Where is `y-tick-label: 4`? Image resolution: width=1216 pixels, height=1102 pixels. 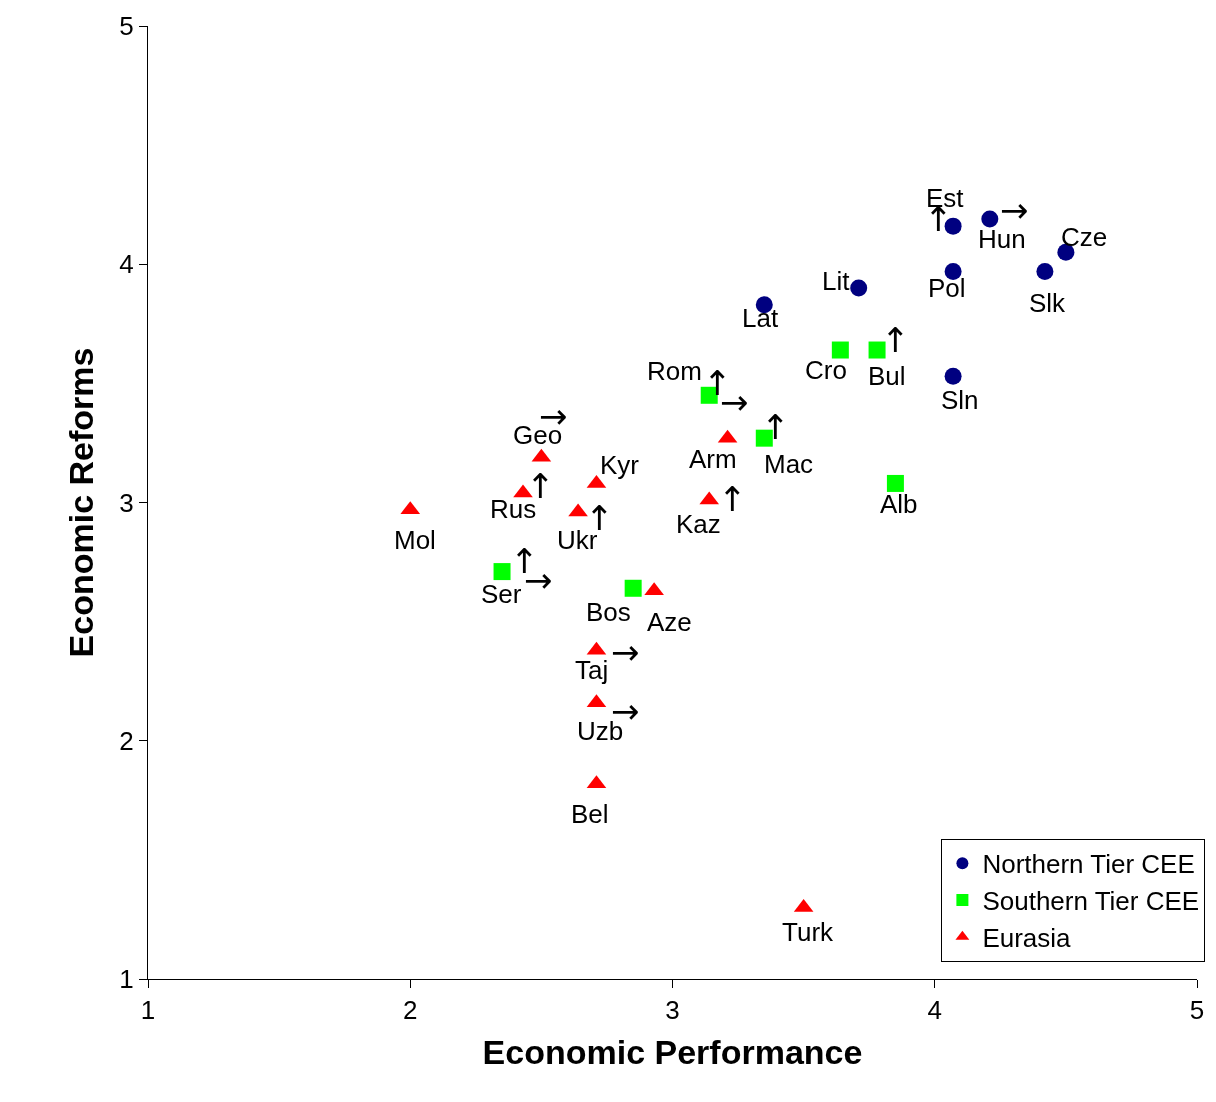
y-tick-label: 4 is located at coordinates (126, 264).